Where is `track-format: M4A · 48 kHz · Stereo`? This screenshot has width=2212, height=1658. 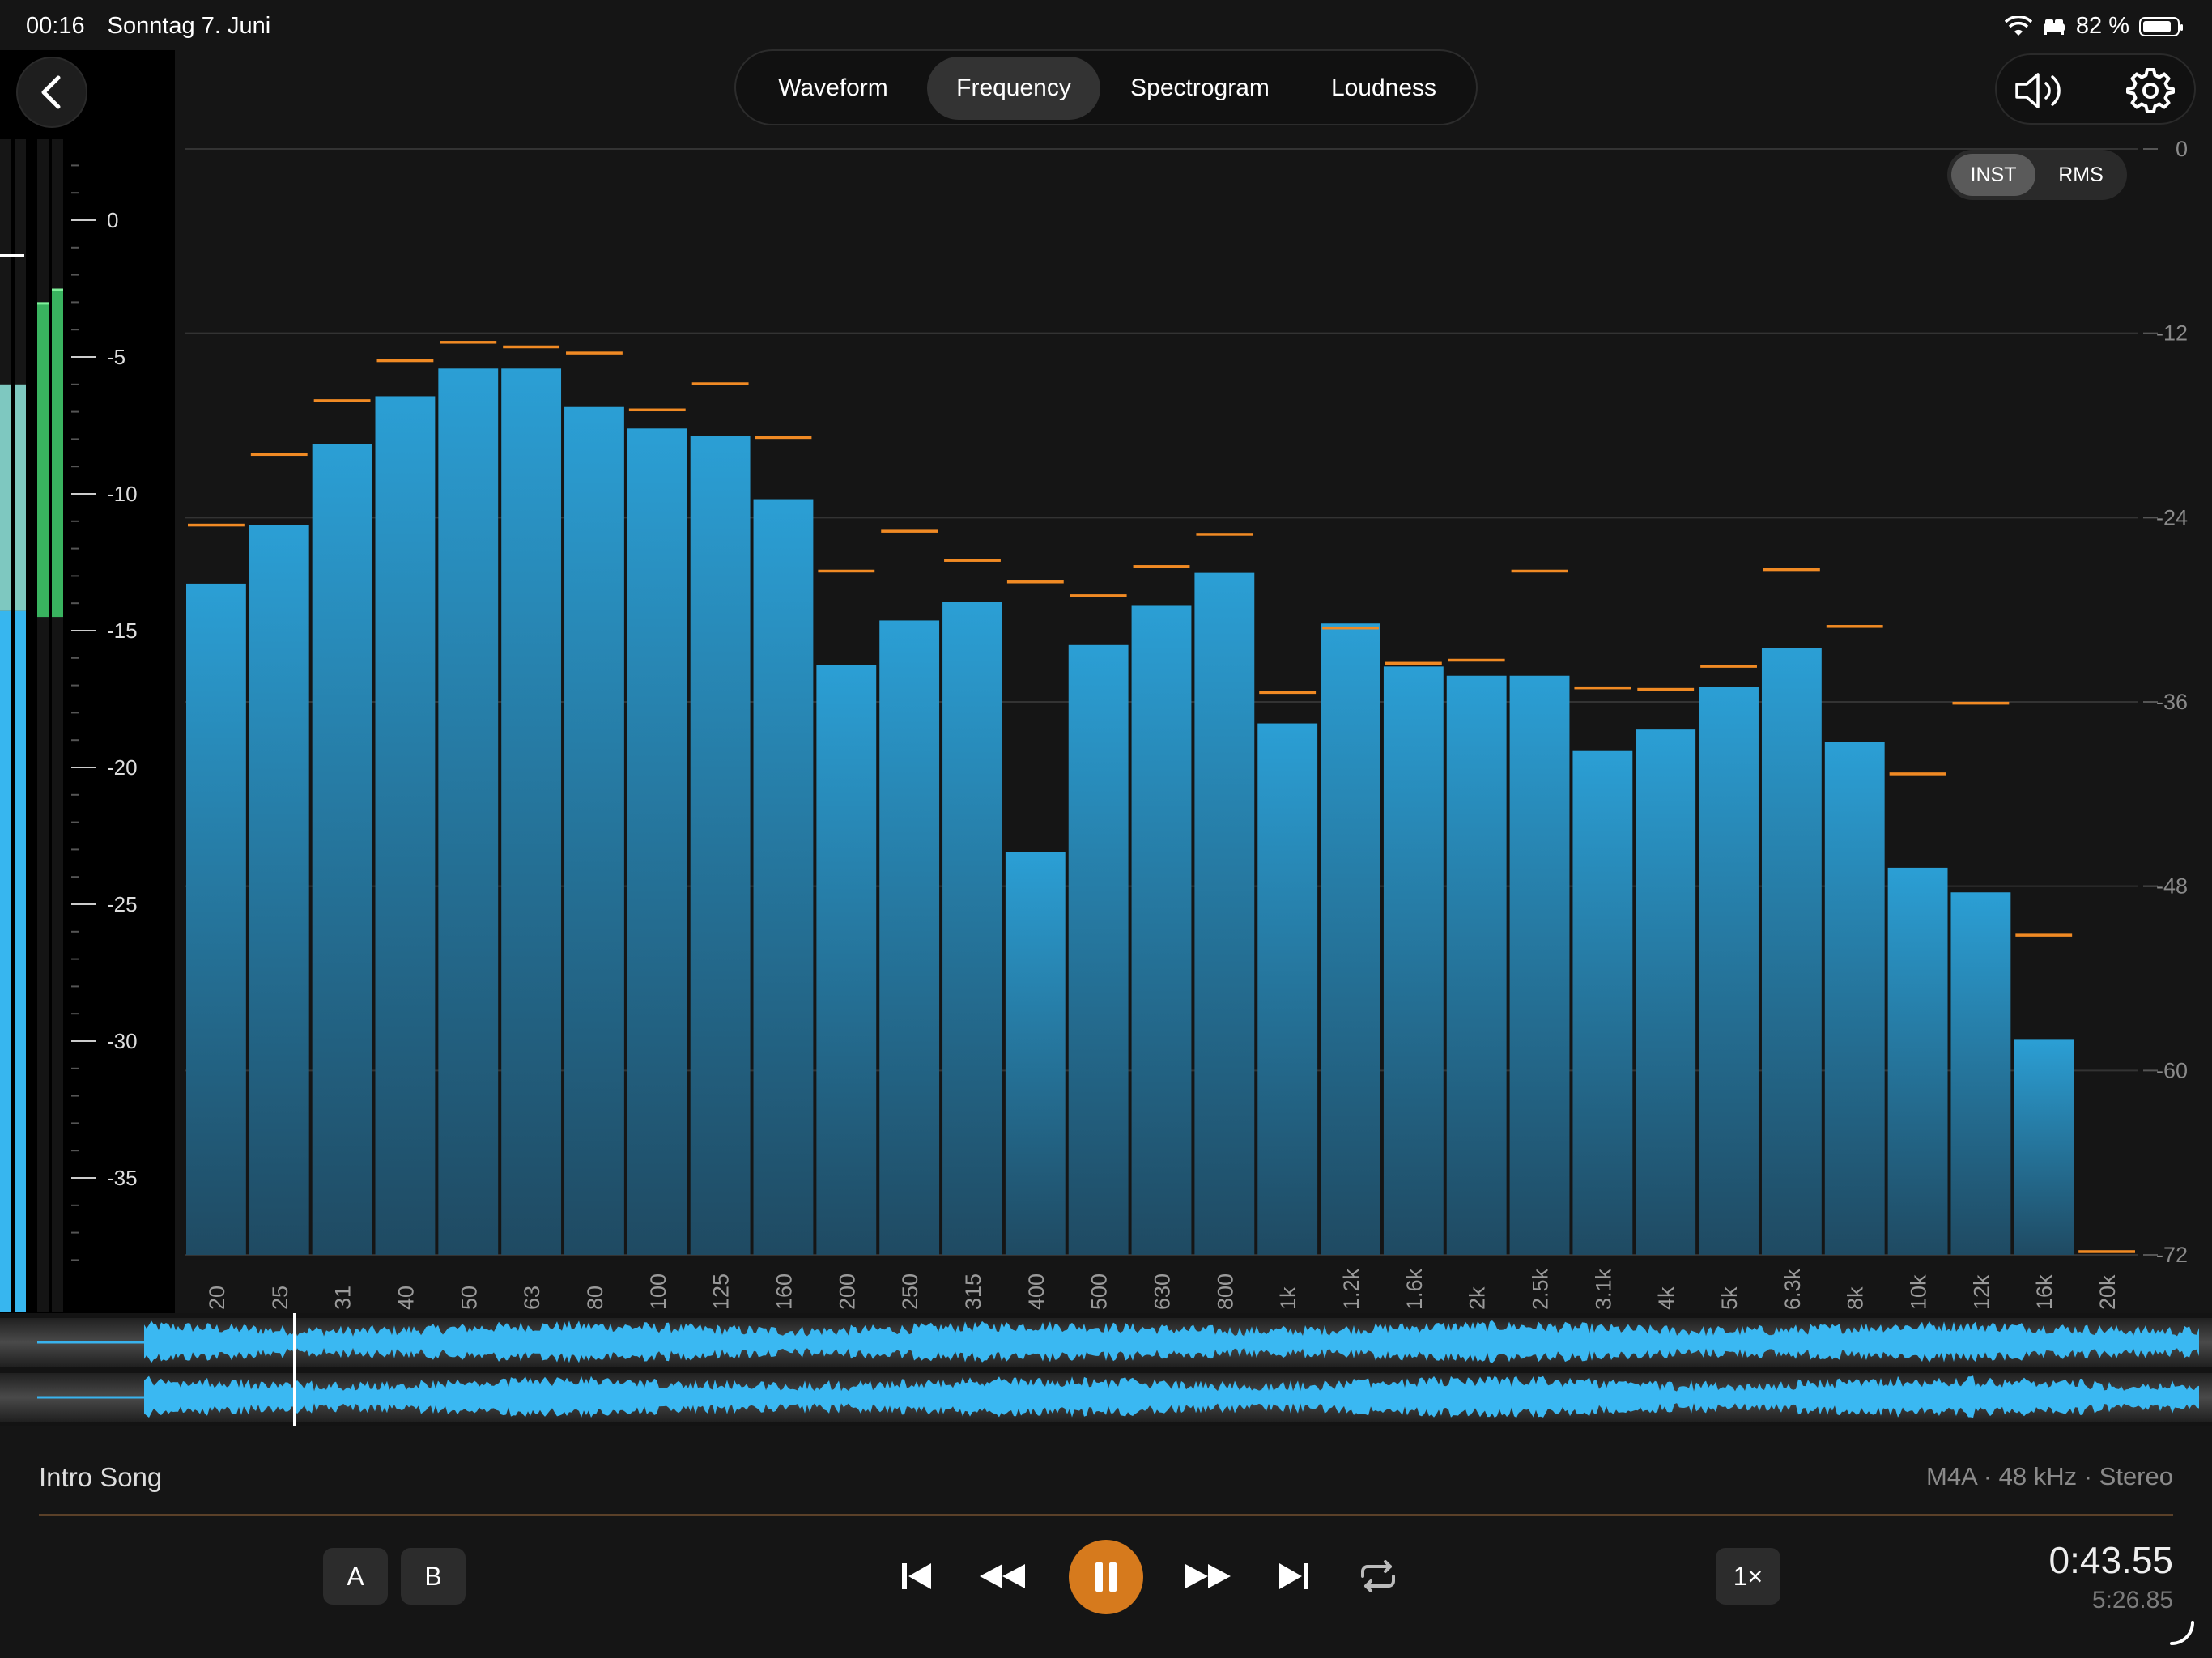 track-format: M4A · 48 kHz · Stereo is located at coordinates (2049, 1476).